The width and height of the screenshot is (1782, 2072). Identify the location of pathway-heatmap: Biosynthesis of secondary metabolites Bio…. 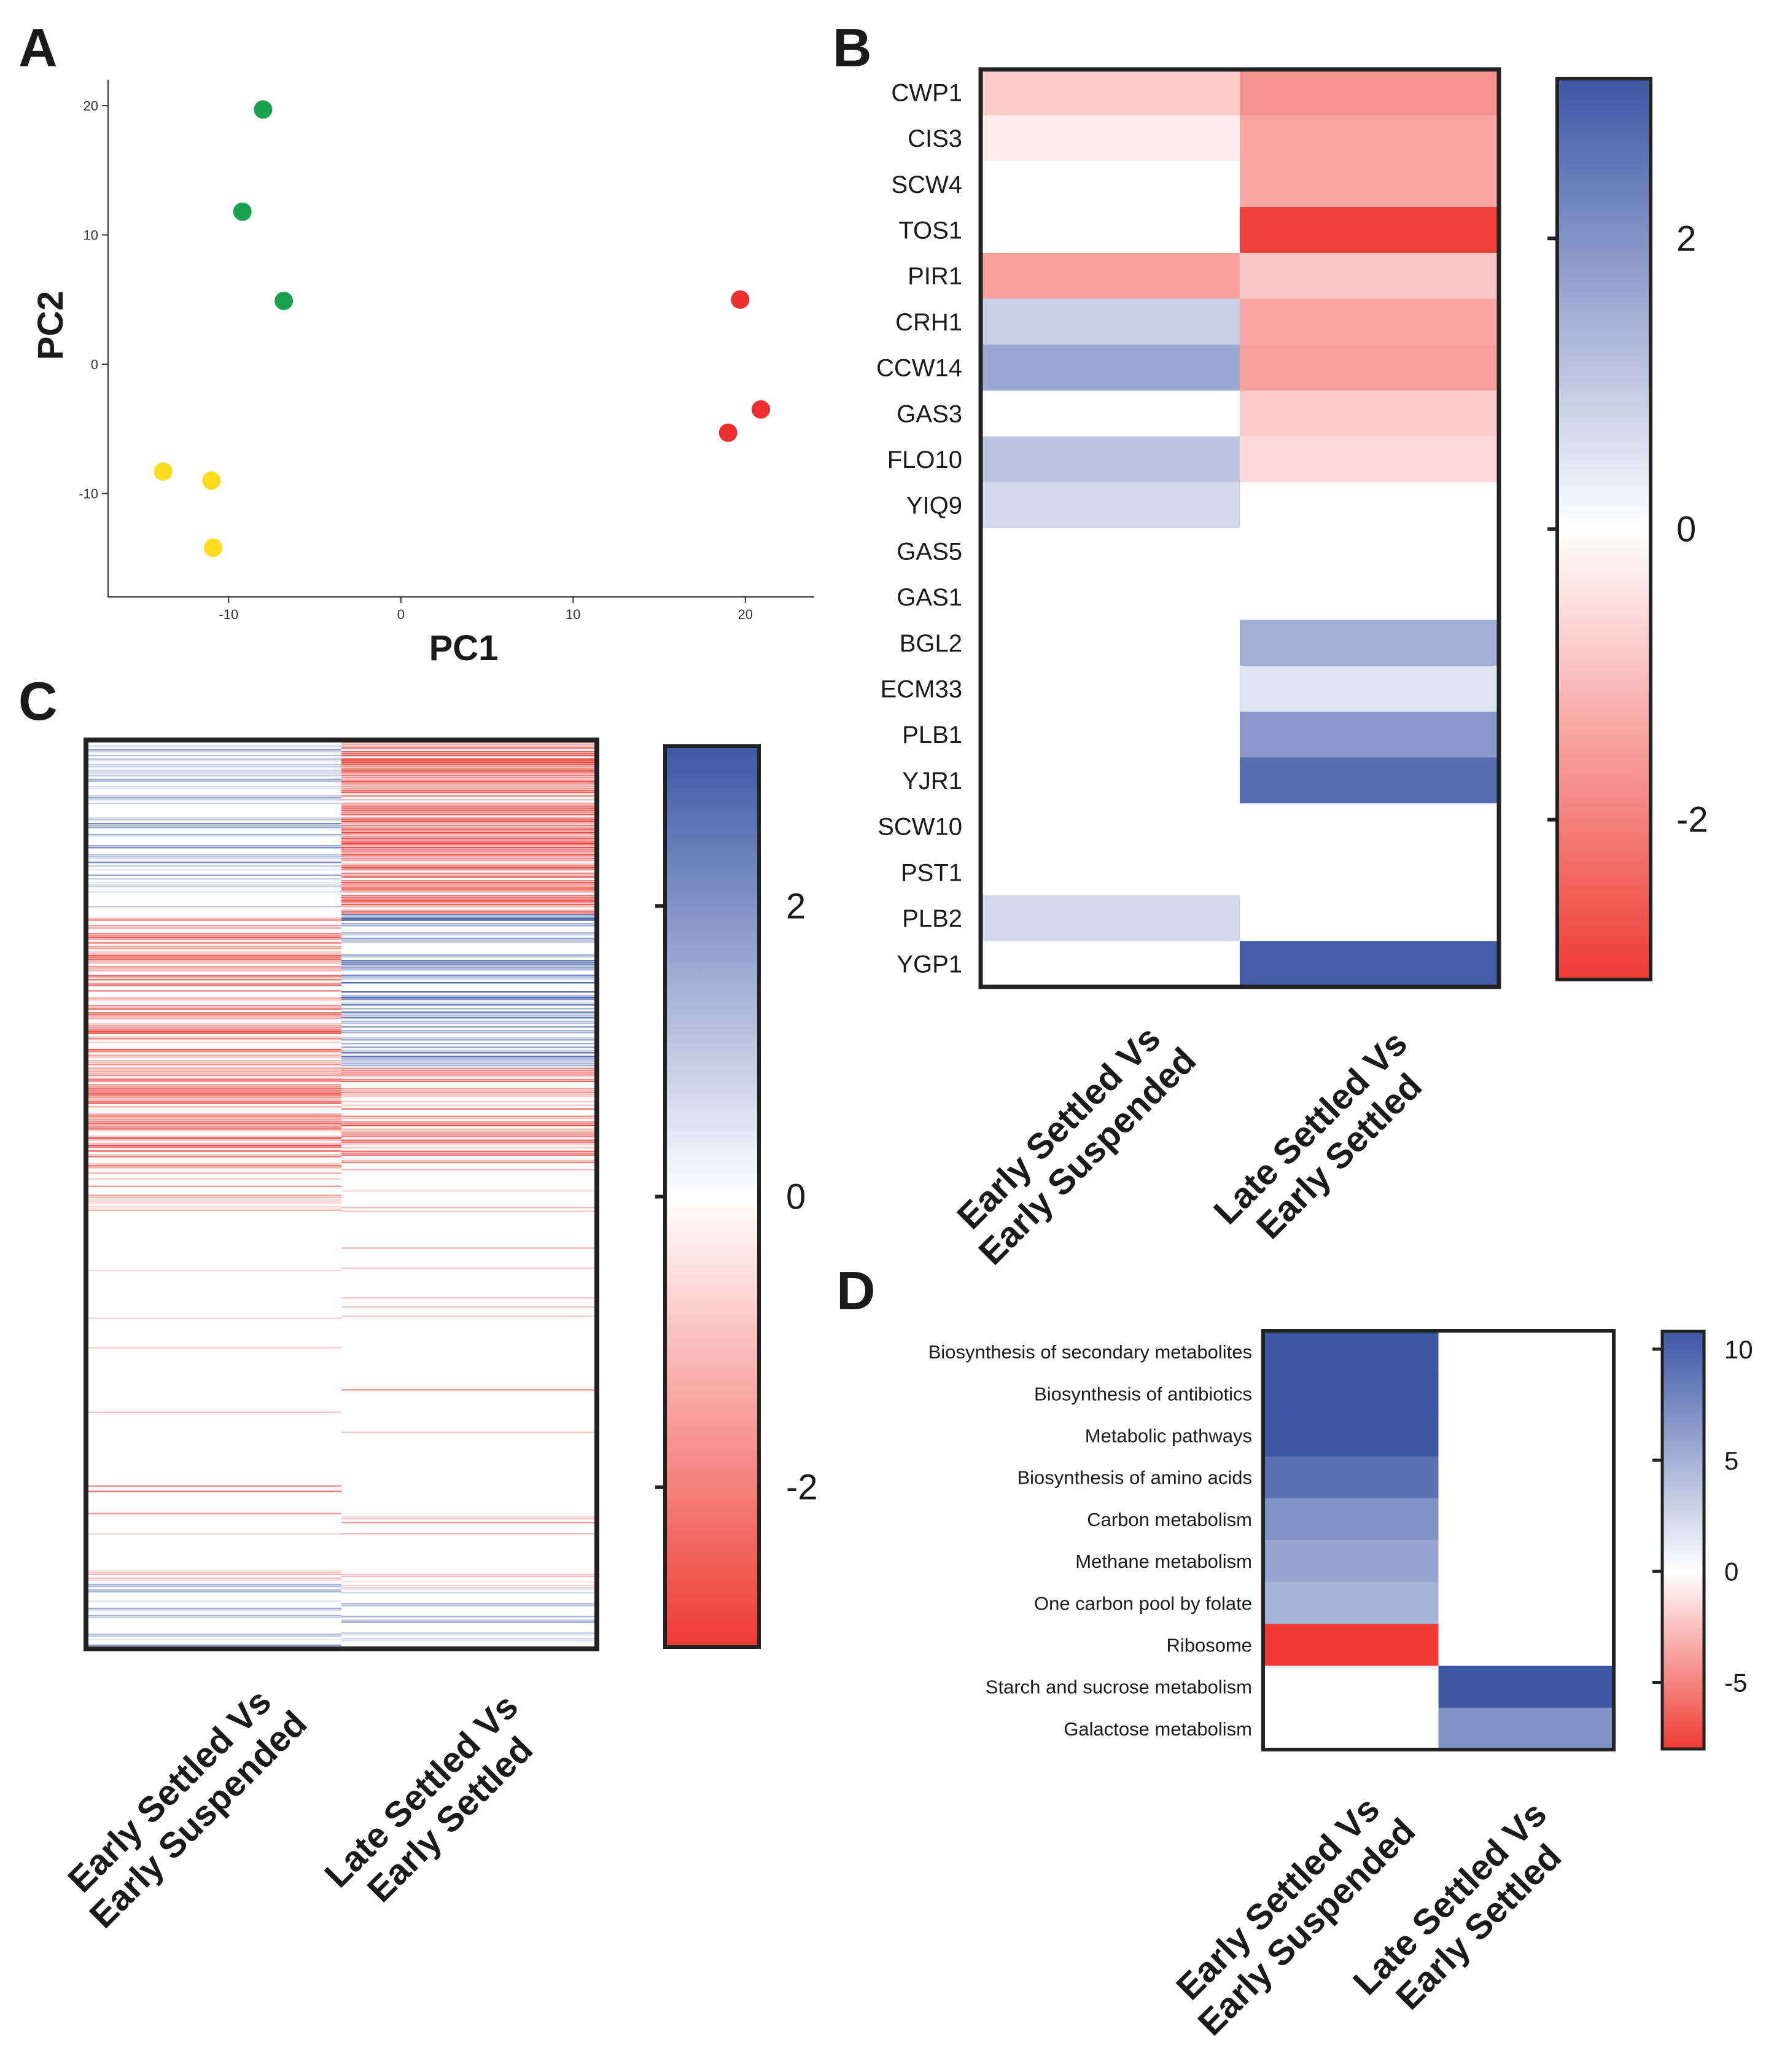
(1272, 1686).